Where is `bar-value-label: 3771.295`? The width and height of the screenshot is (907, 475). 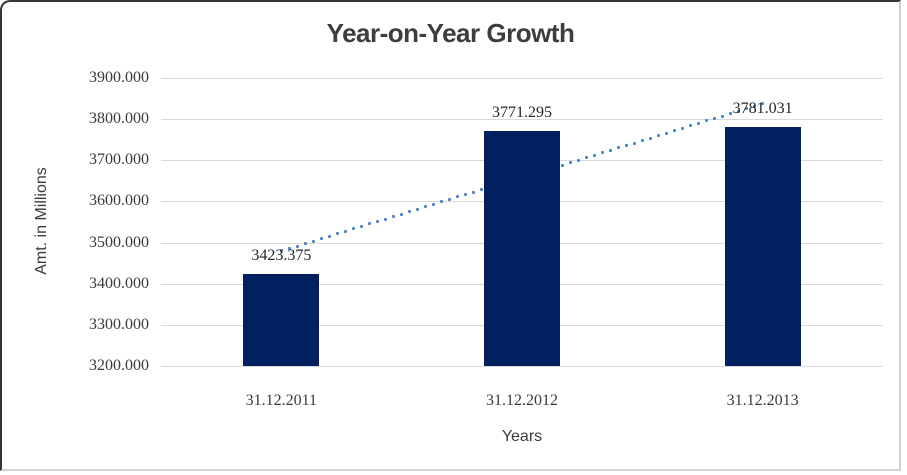
bar-value-label: 3771.295 is located at coordinates (522, 112).